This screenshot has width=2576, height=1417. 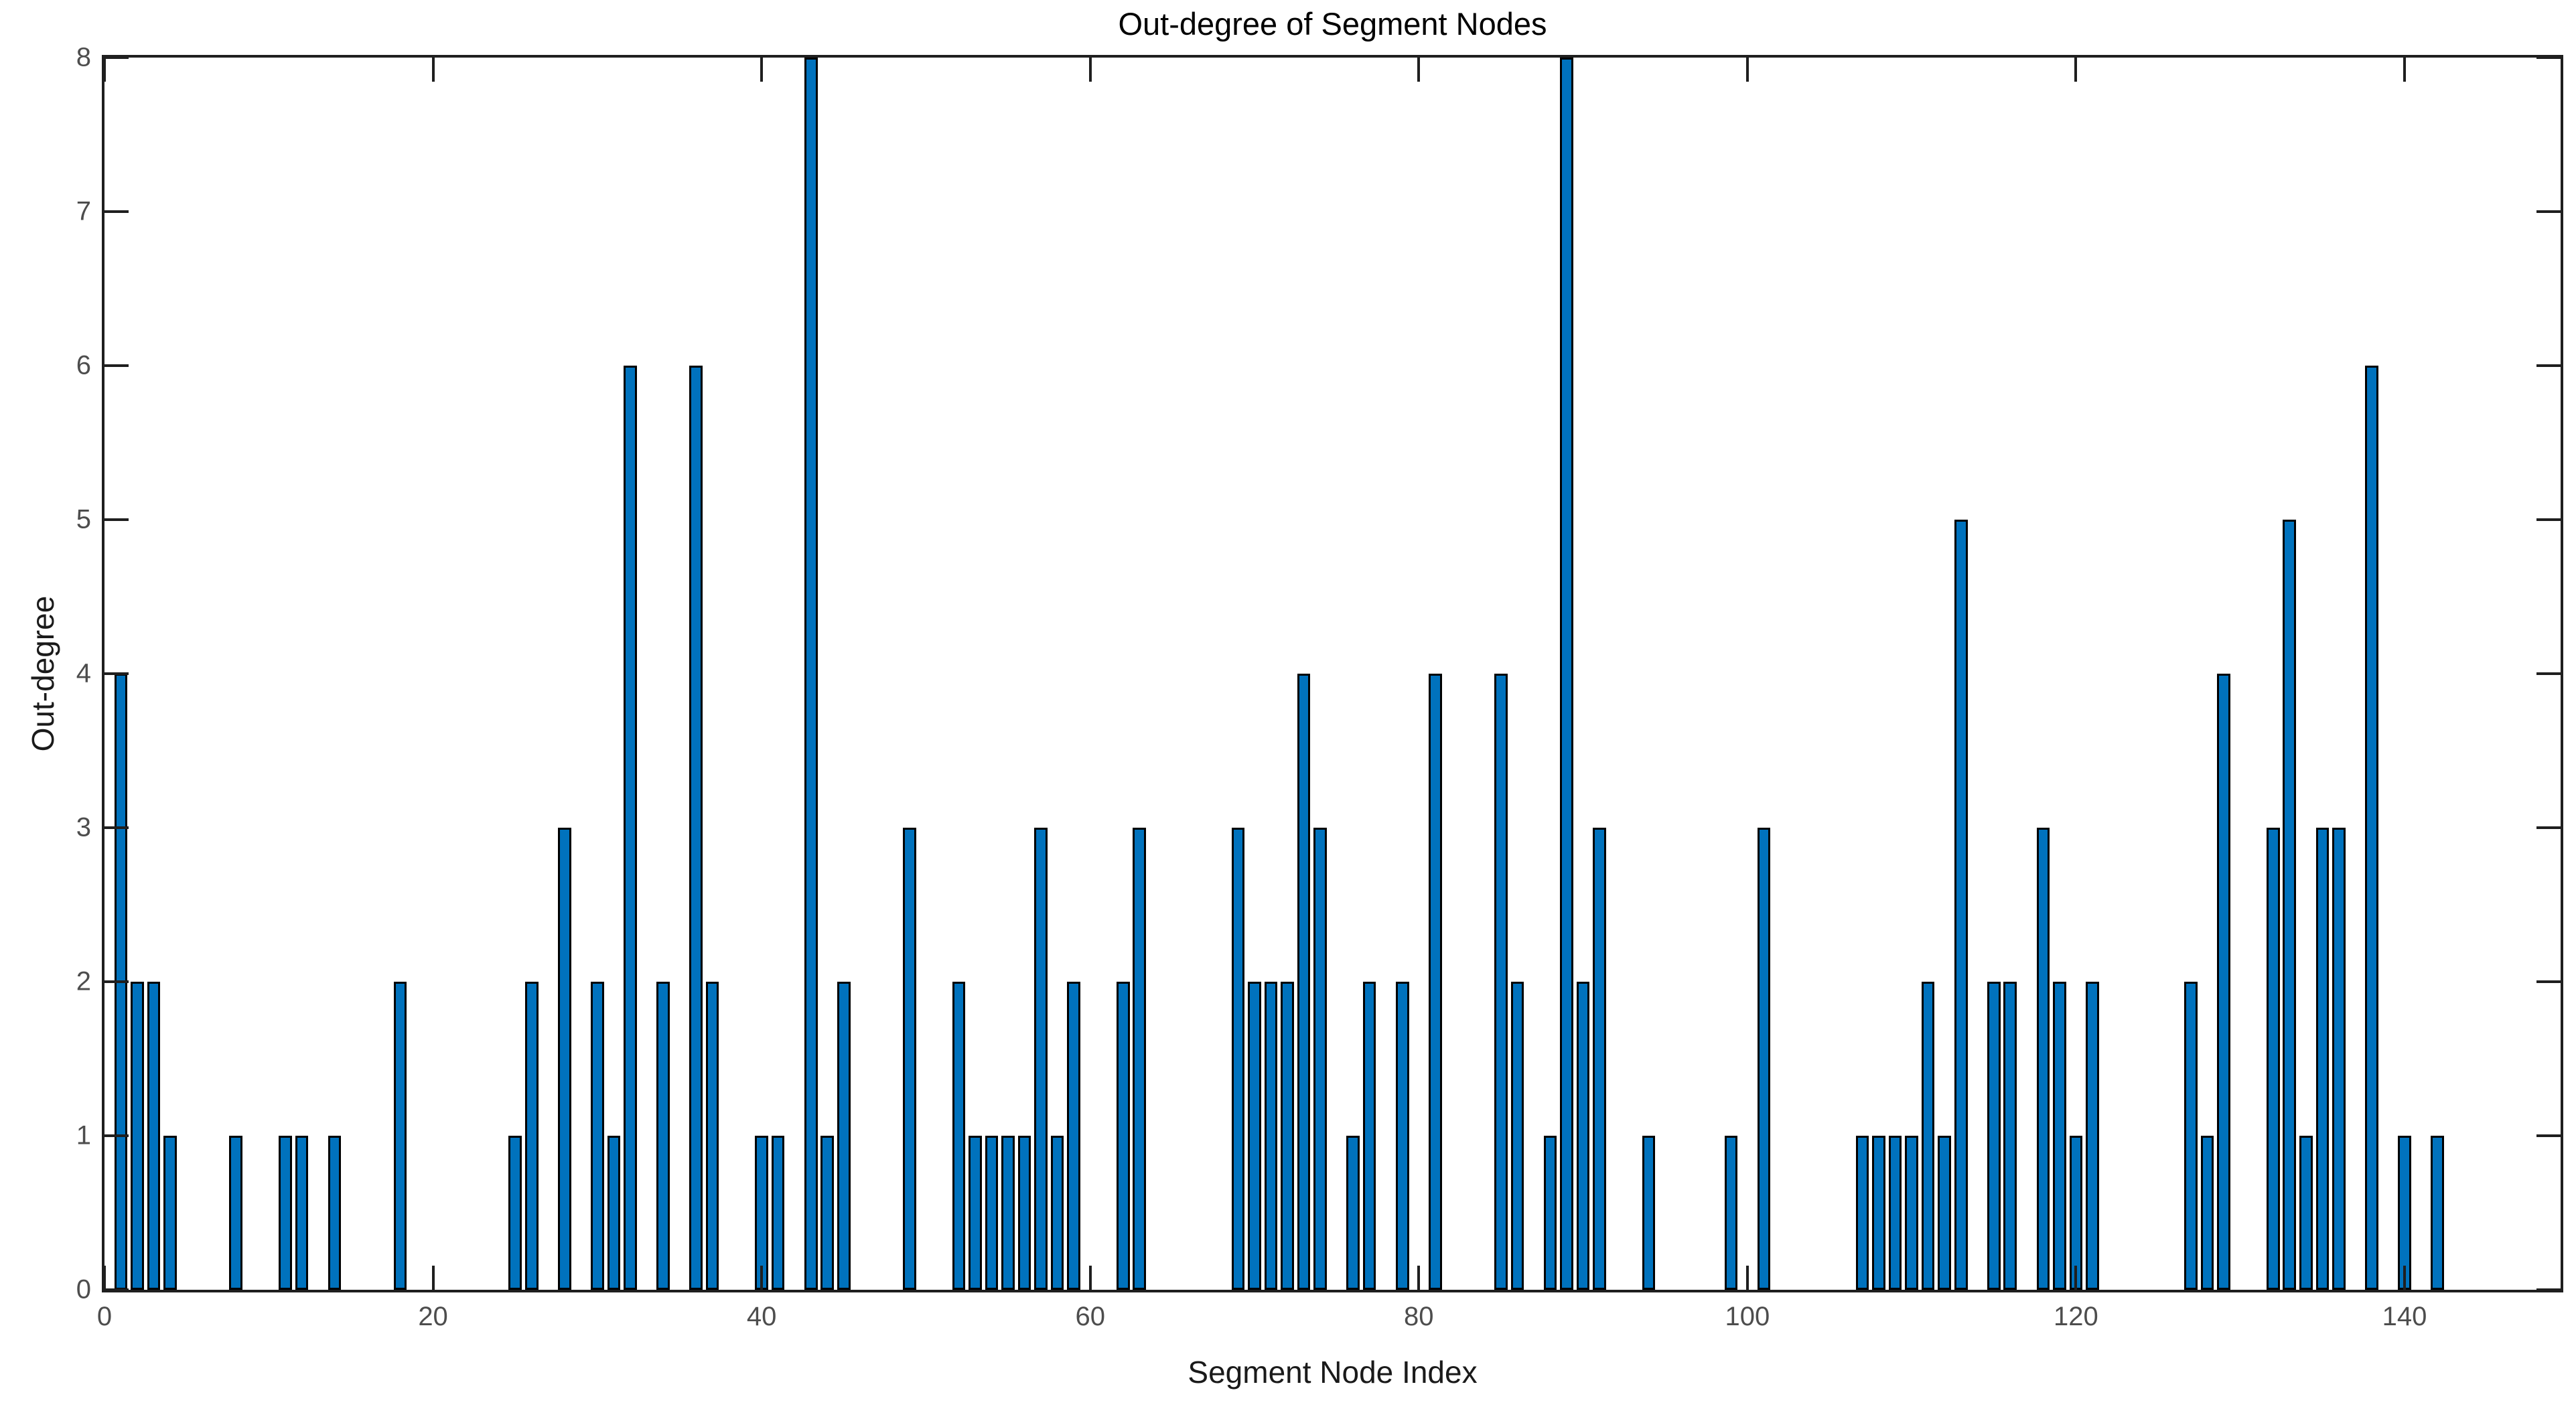 I want to click on x-axis-label: Segment Node Index, so click(x=1333, y=1373).